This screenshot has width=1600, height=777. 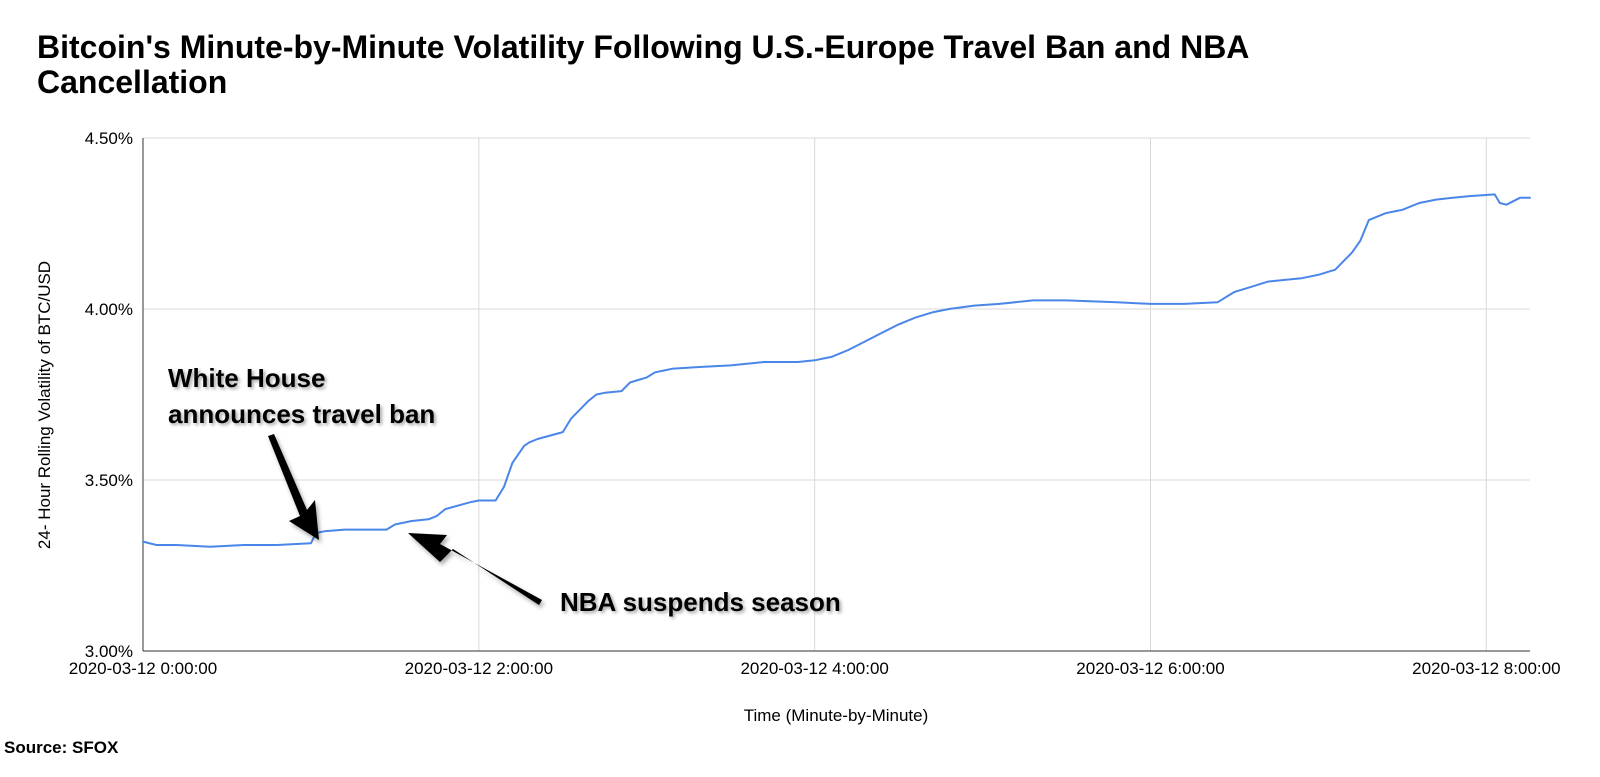 I want to click on travel-ban-annotation-line: announces travel ban, so click(x=302, y=414).